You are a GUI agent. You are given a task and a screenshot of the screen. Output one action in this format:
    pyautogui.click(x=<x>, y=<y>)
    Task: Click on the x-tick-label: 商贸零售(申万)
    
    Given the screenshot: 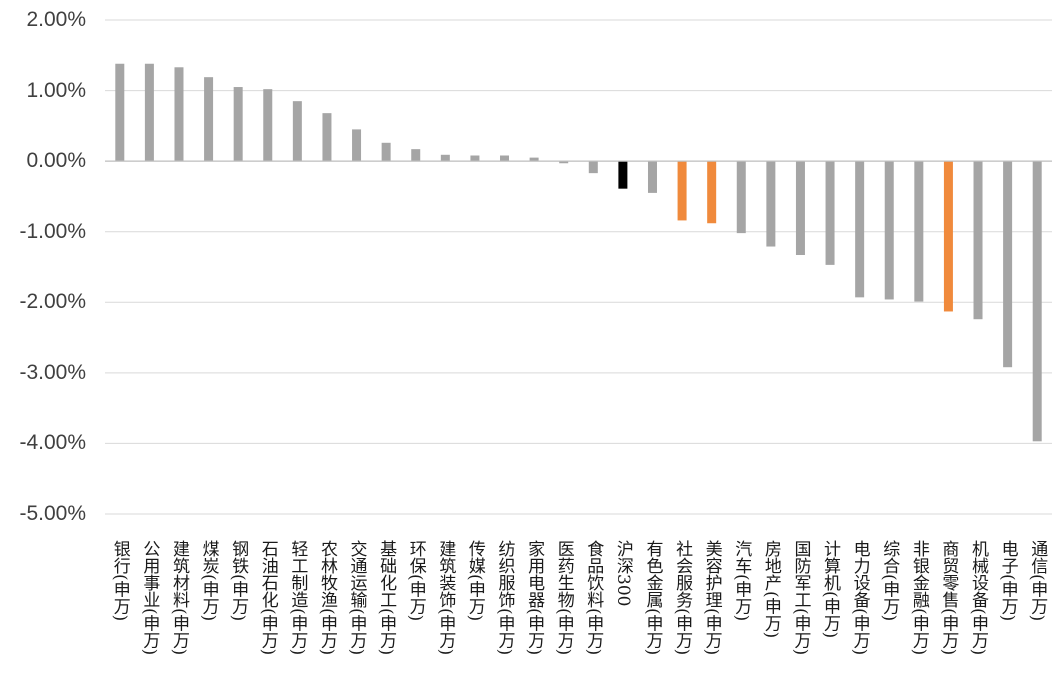 What is the action you would take?
    pyautogui.click(x=948, y=598)
    